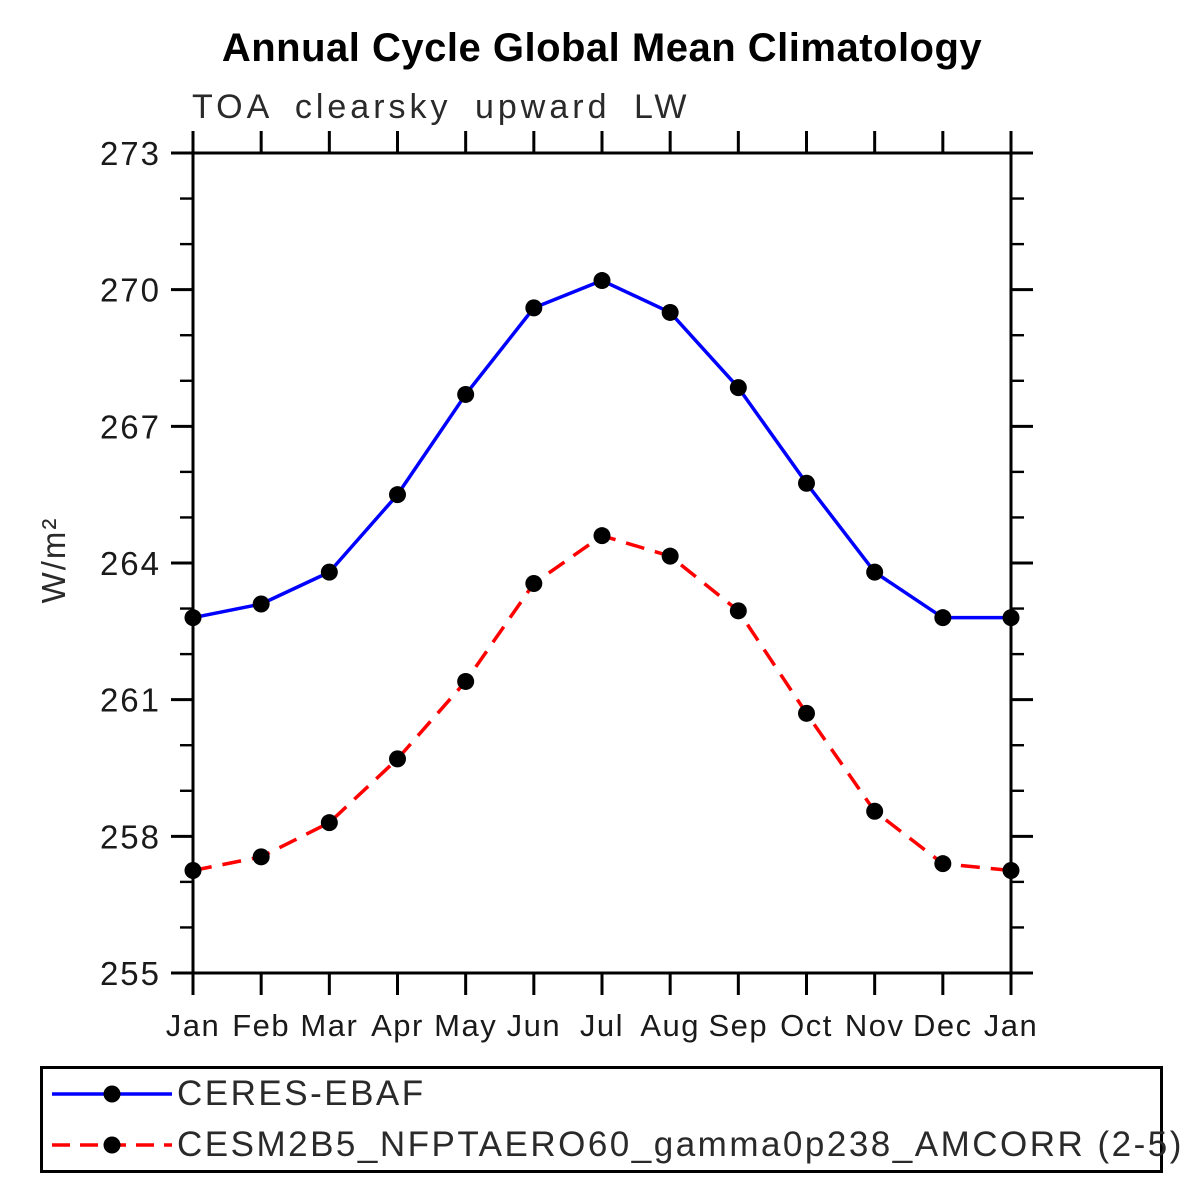 This screenshot has height=1204, width=1204. Describe the element at coordinates (130, 836) in the screenshot. I see `y-tick-label: 258` at that location.